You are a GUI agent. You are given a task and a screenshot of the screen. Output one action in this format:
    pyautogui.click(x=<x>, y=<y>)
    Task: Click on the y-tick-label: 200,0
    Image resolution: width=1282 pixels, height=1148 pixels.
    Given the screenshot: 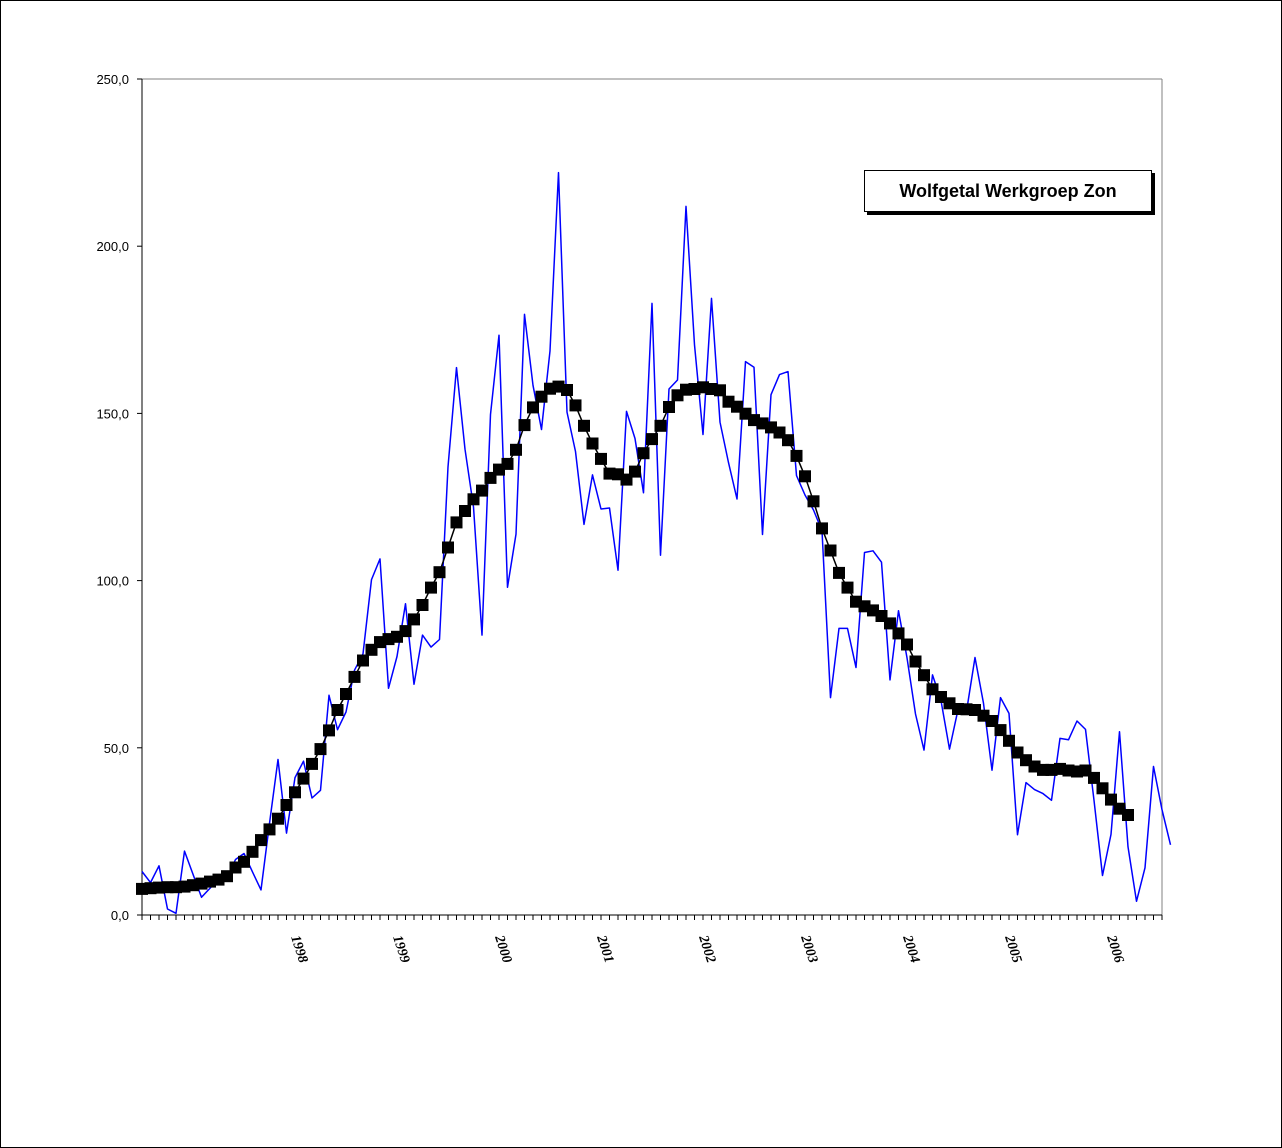 What is the action you would take?
    pyautogui.click(x=112, y=246)
    